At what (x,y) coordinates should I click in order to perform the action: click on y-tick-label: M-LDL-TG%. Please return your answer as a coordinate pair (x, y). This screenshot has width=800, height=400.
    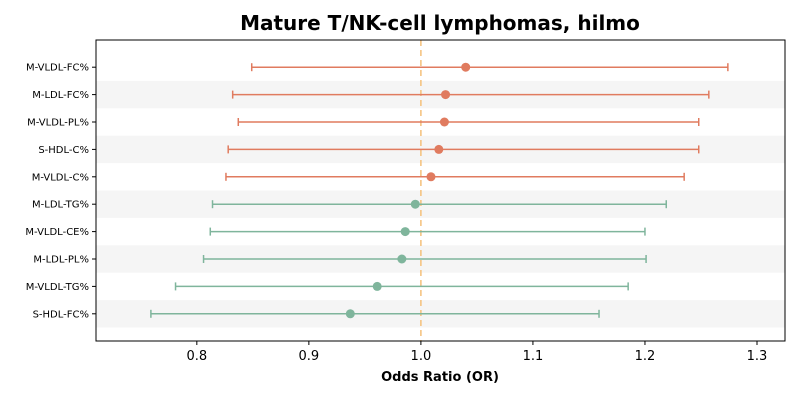
    Looking at the image, I should click on (60, 205).